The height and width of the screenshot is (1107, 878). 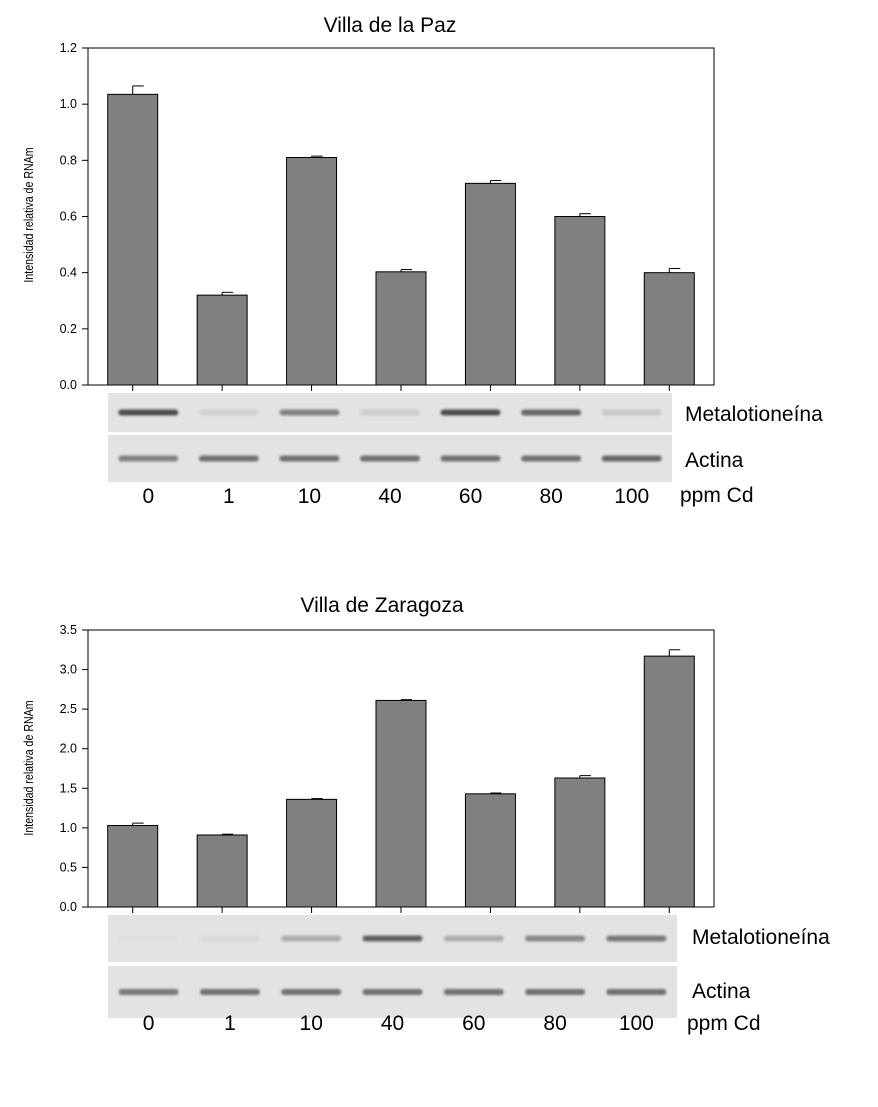 I want to click on y-tick-label: 3.5, so click(x=68, y=630).